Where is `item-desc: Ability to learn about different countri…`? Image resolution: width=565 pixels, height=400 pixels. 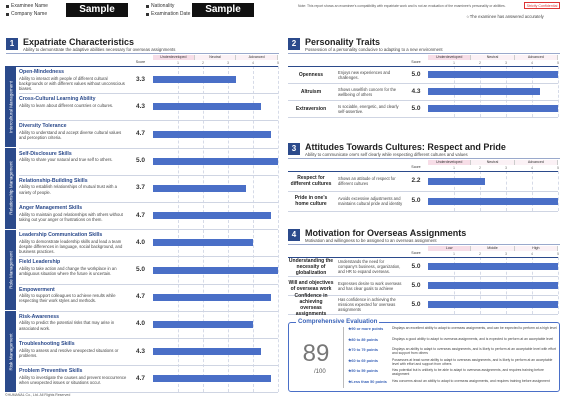
item-desc: Ability to learn about different countri… is located at coordinates (66, 105).